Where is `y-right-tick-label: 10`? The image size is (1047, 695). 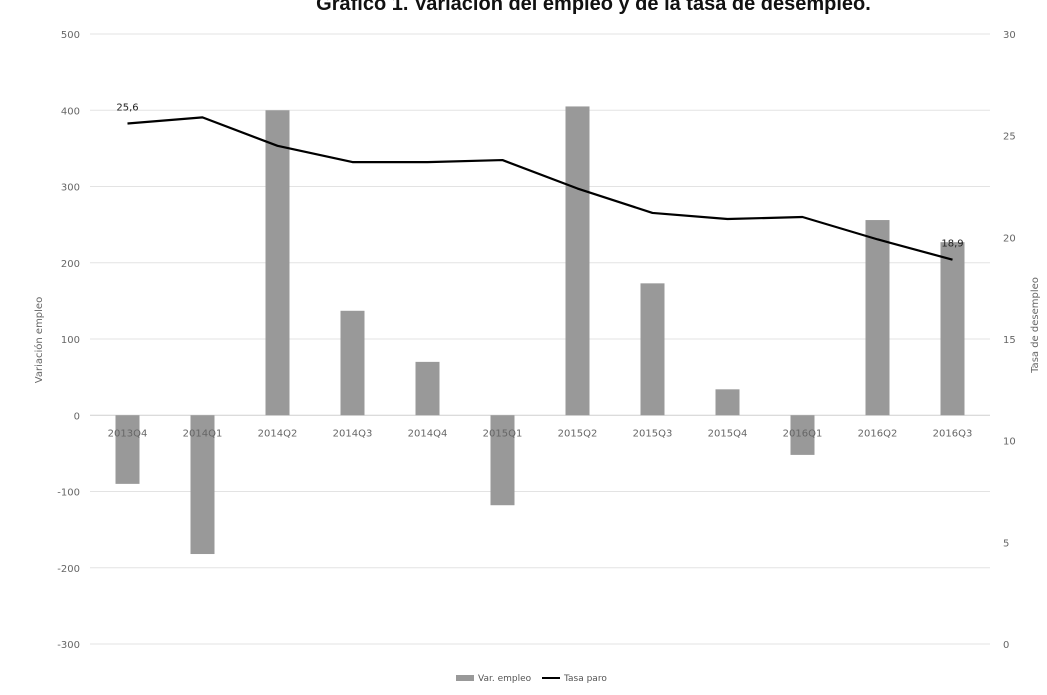 y-right-tick-label: 10 is located at coordinates (1009, 442).